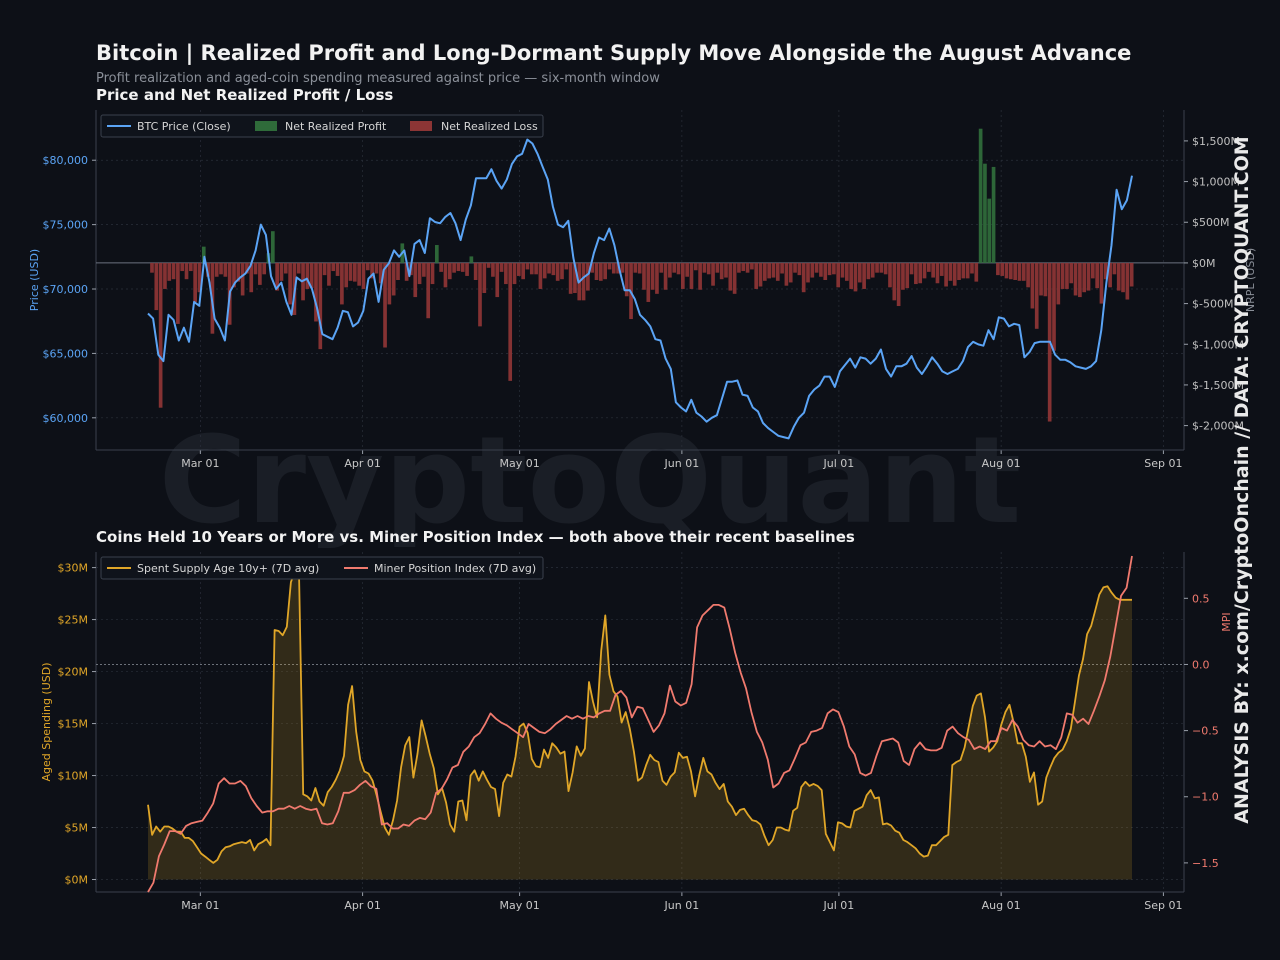 This screenshot has height=960, width=1280. Describe the element at coordinates (244, 95) in the screenshot. I see `panel-1-title: Price and Net Realized Profit / Loss` at that location.